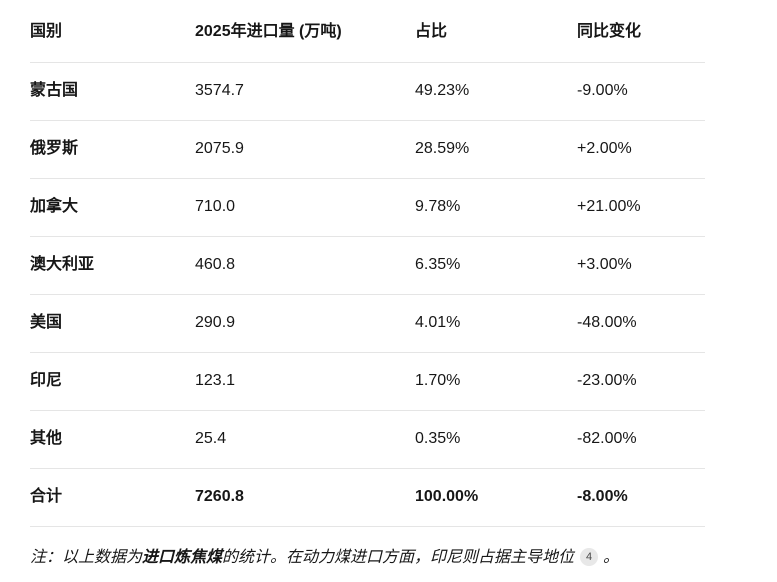 The height and width of the screenshot is (582, 777). I want to click on col-header-volume: 2025年进口量 (万吨), so click(305, 33).